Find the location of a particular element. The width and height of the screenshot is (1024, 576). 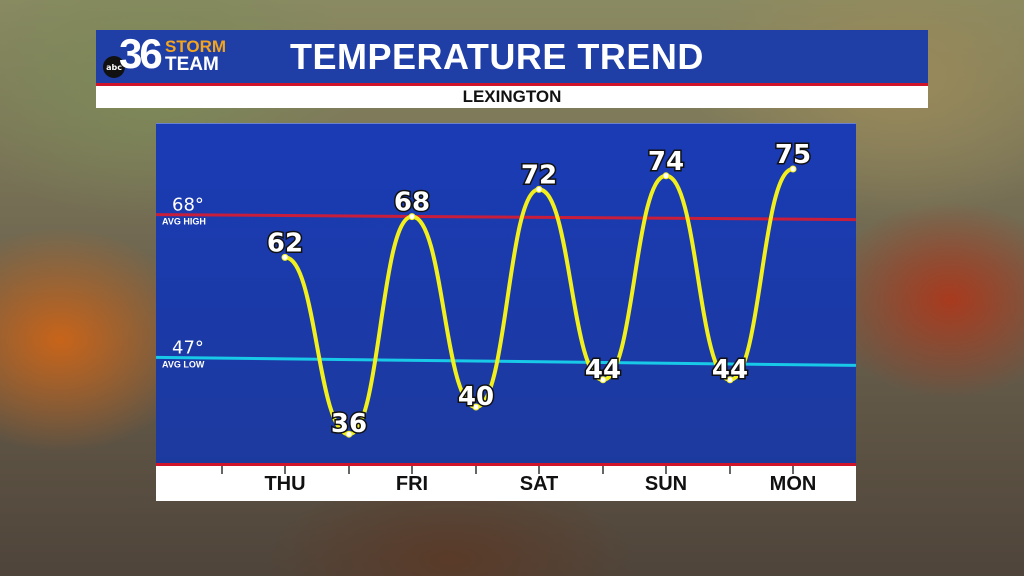

data-label: 36 is located at coordinates (349, 424).